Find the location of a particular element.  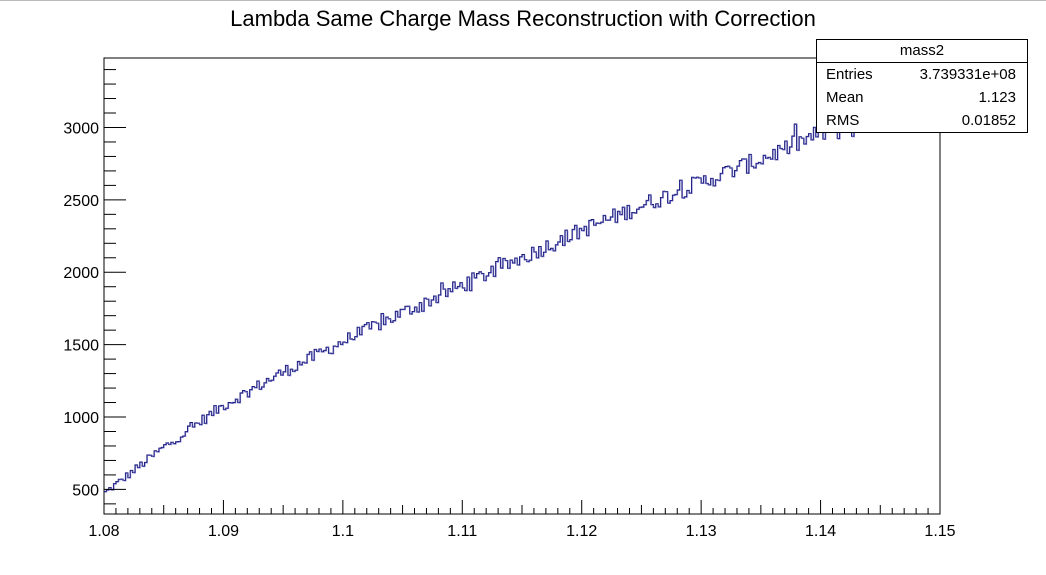

stats-rms-value: 0.01852 is located at coordinates (988, 120).